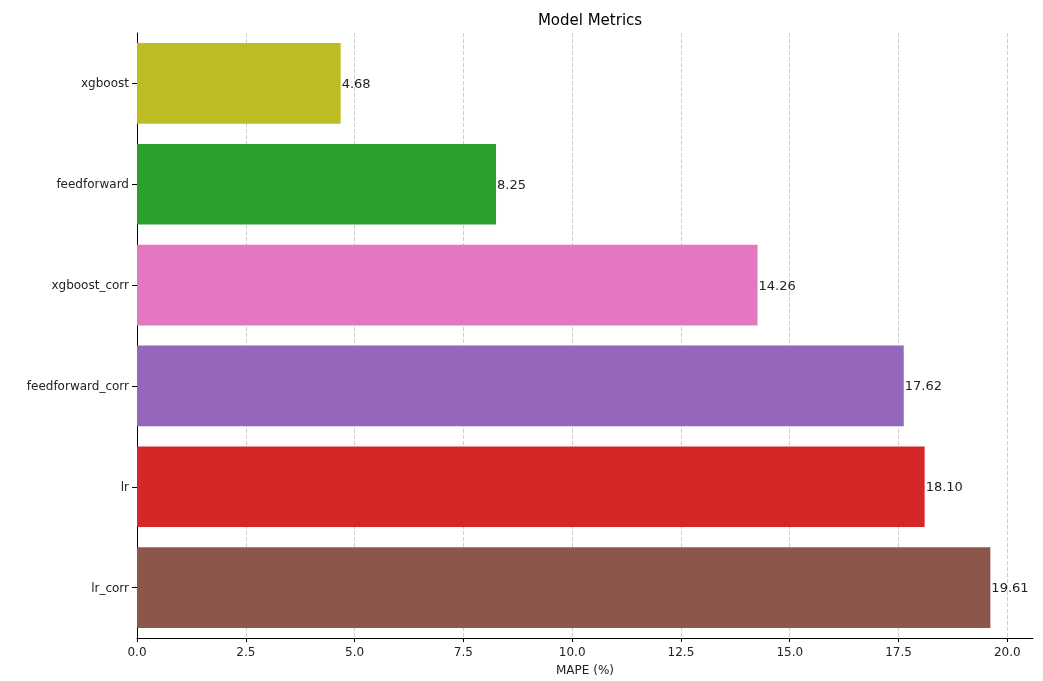  Describe the element at coordinates (78, 385) in the screenshot. I see `y-tick-label: feedforward_corr` at that location.